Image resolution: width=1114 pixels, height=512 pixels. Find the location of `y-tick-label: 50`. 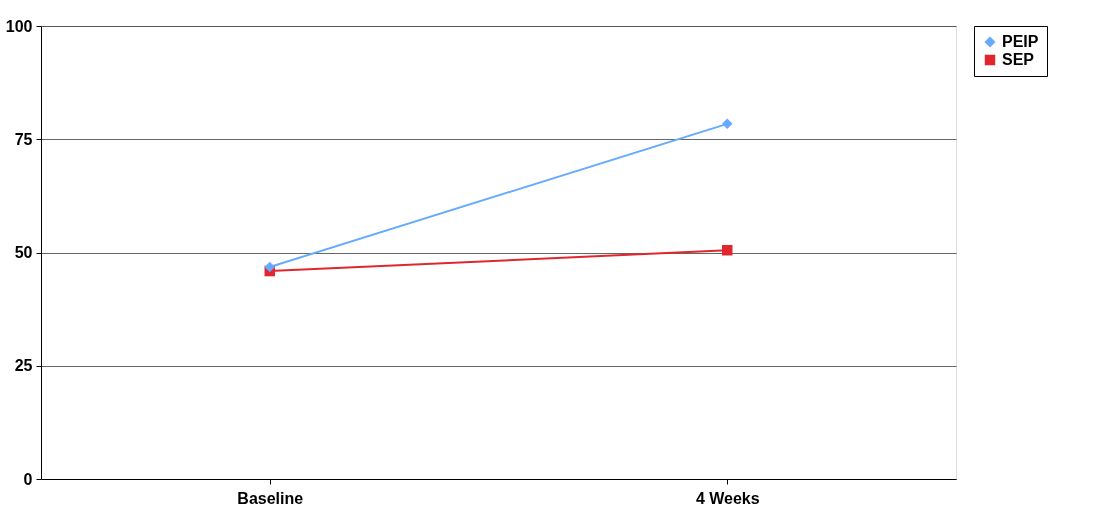

y-tick-label: 50 is located at coordinates (23, 252).